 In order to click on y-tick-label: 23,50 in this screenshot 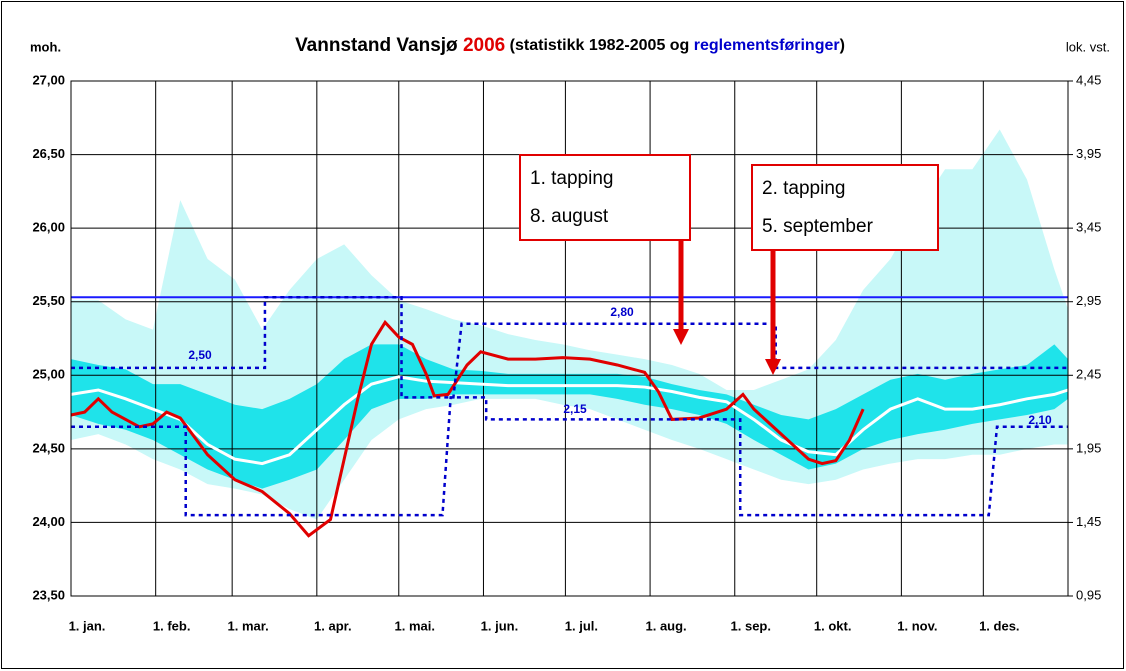, I will do `click(48, 594)`.